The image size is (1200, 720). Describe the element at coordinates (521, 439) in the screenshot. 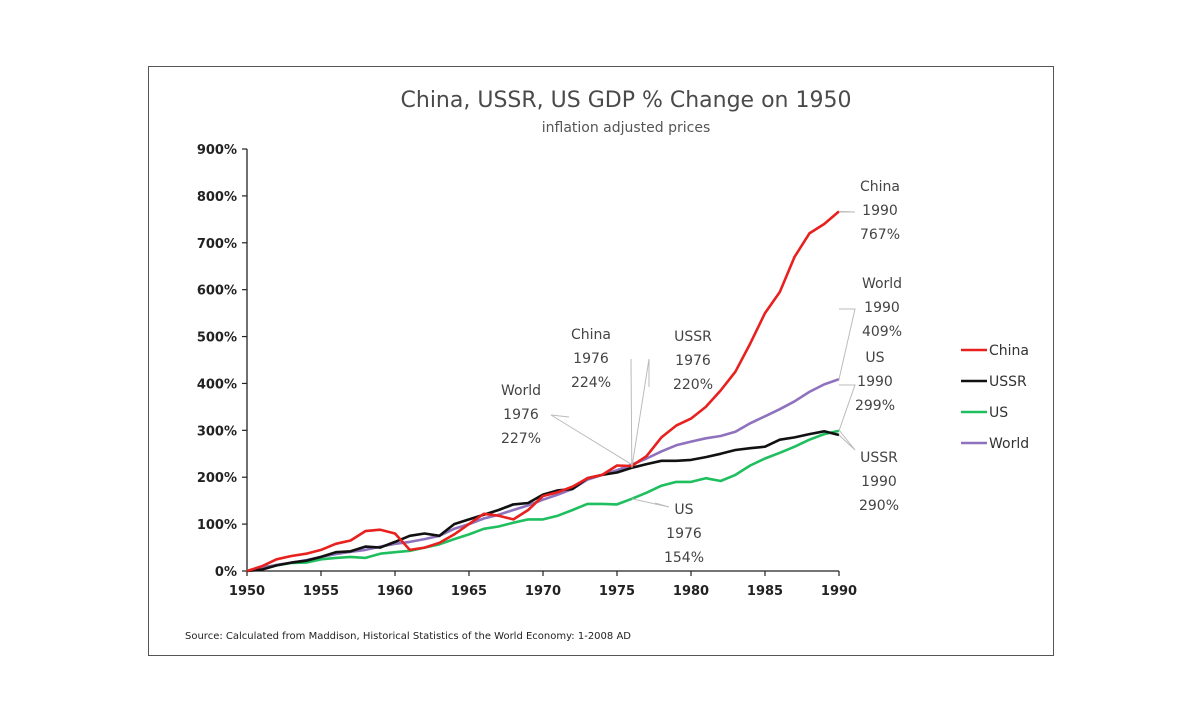

I see `annotation-world-line-2: 227%` at that location.